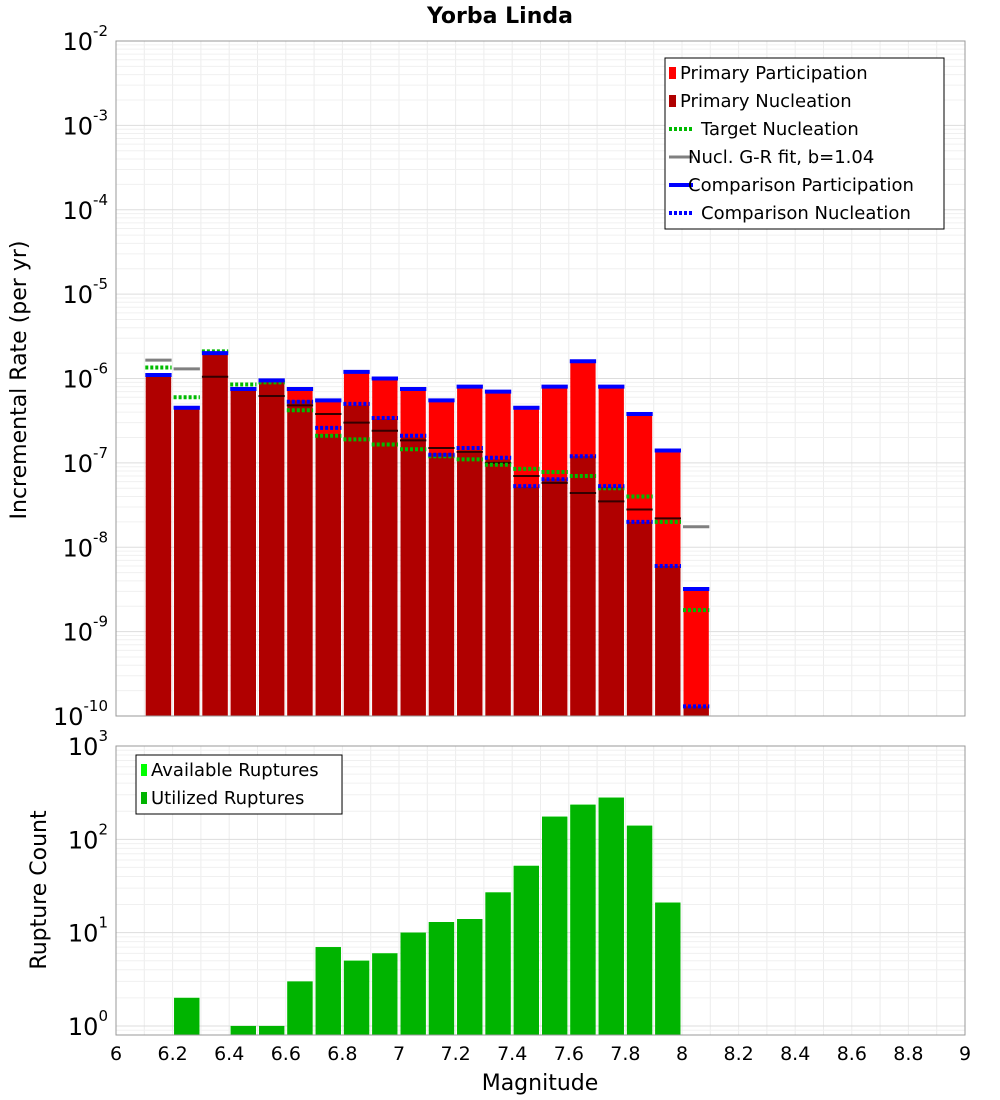  What do you see at coordinates (806, 213) in the screenshot?
I see `legend-label: Comparison Nucleation` at bounding box center [806, 213].